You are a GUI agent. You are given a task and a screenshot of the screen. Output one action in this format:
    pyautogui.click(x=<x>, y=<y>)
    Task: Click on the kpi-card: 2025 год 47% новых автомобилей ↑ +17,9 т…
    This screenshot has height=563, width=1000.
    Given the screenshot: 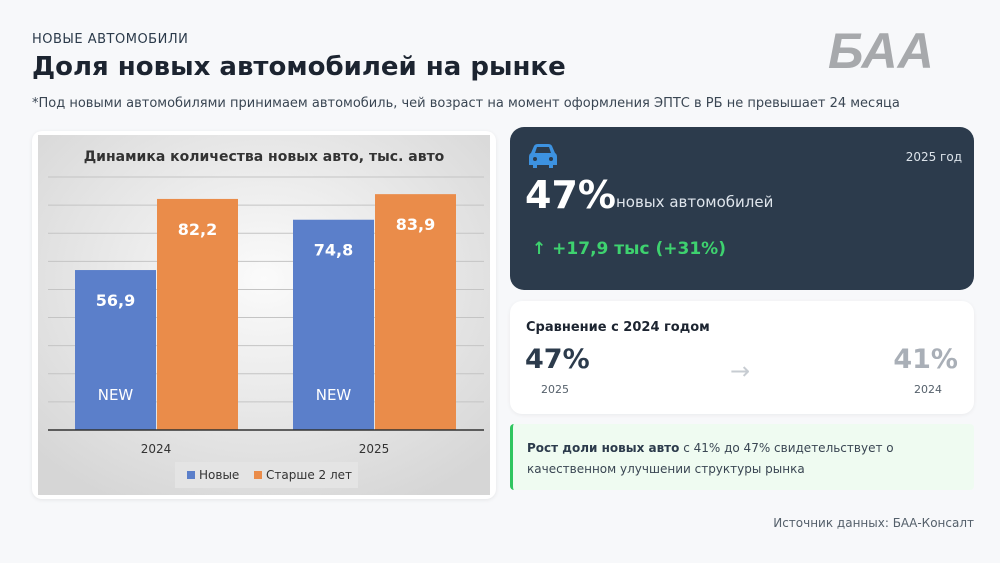 What is the action you would take?
    pyautogui.click(x=742, y=208)
    